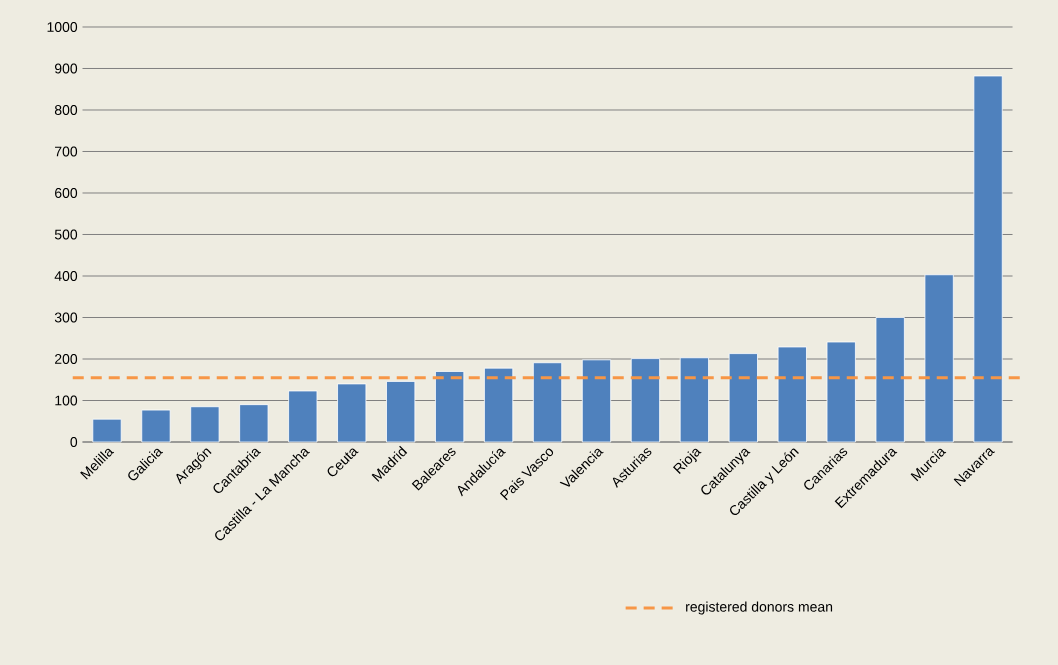 The height and width of the screenshot is (665, 1058). Describe the element at coordinates (66, 68) in the screenshot. I see `y-tick-label: 900` at that location.